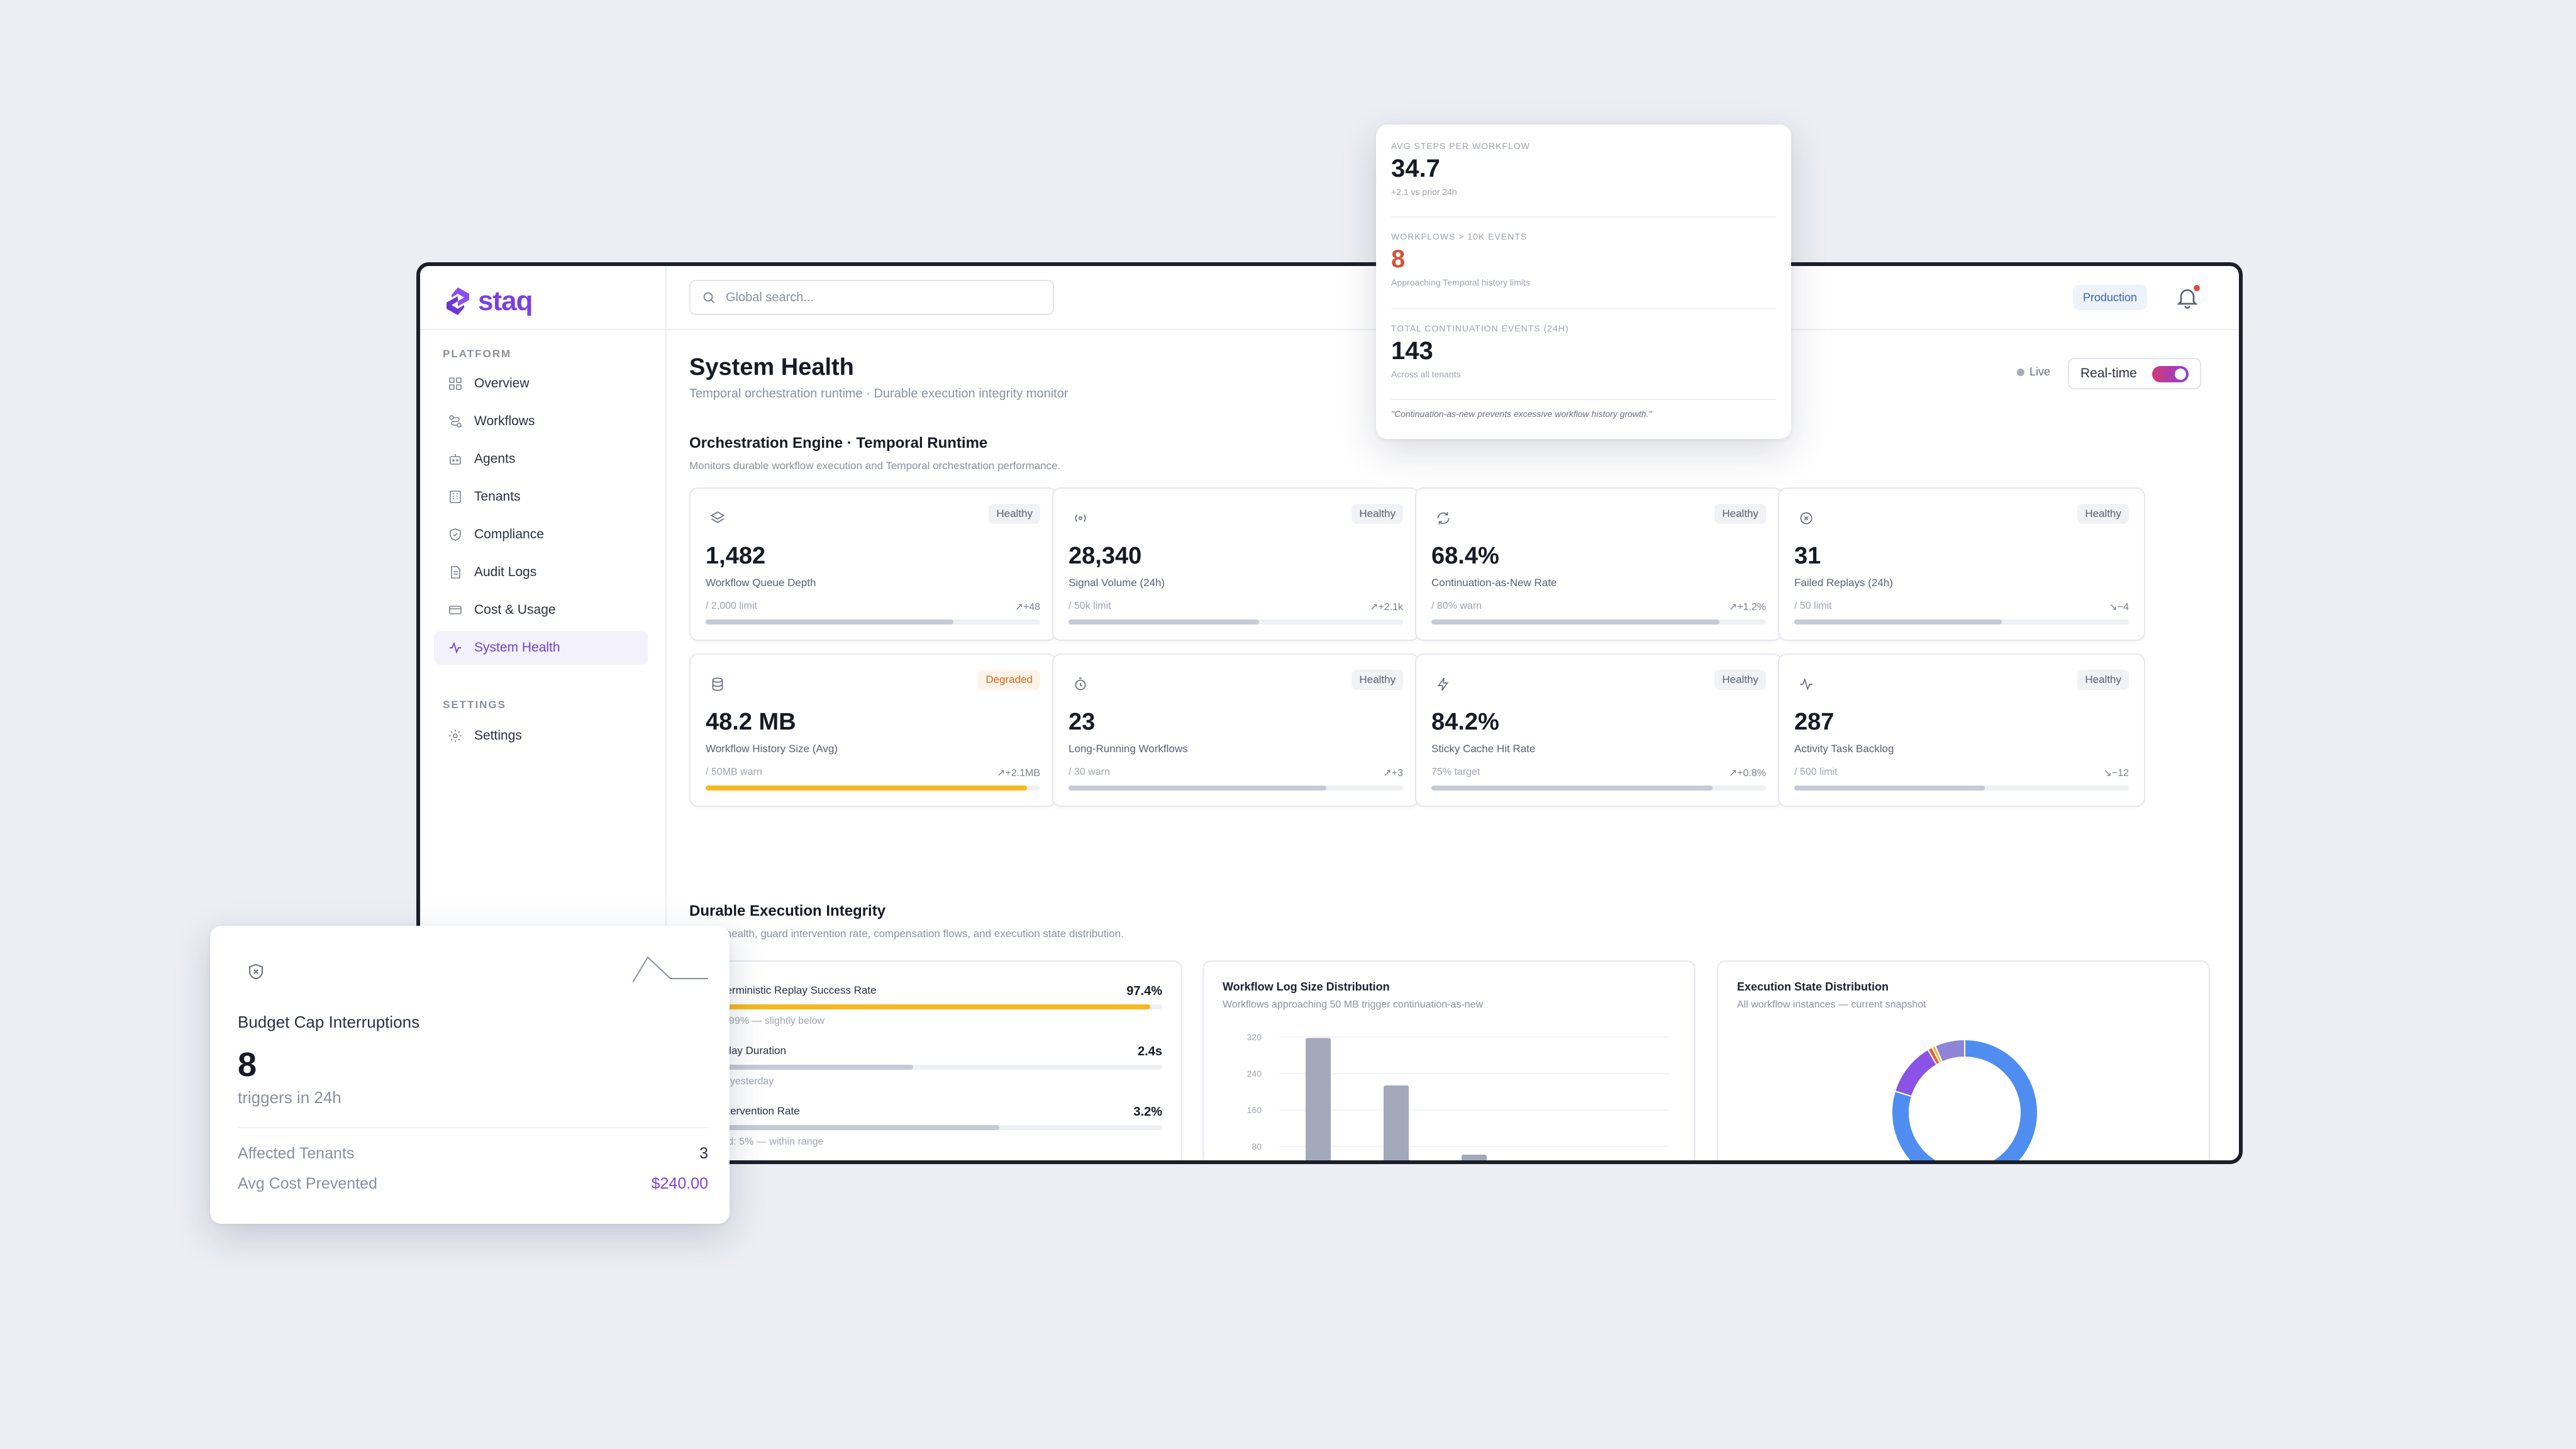 The height and width of the screenshot is (1449, 2576). I want to click on affected-tenants-label: Affected Tenants, so click(296, 1153).